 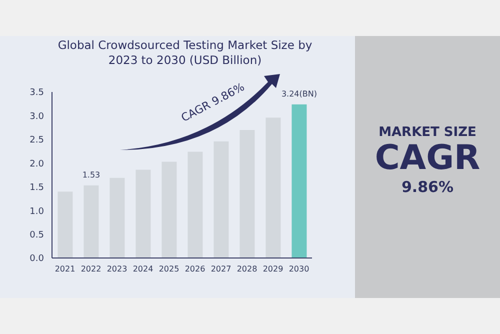 I want to click on x-tick-label: 2025, so click(x=169, y=269).